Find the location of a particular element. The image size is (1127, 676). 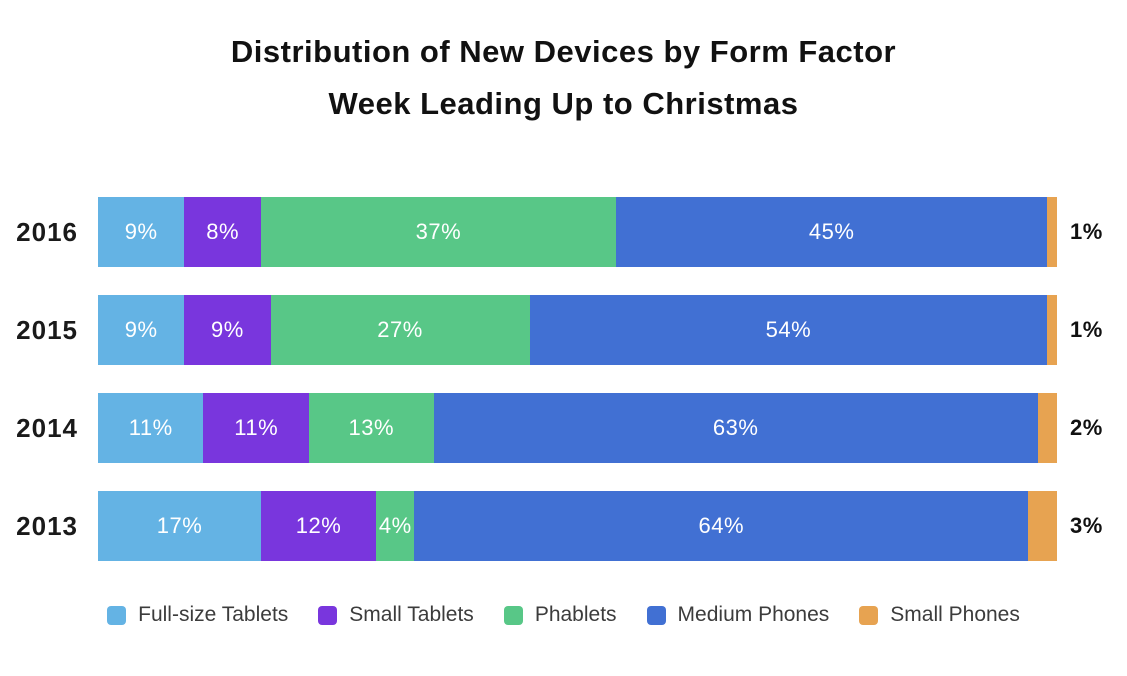

bar-track: 9% 9% 27% 54% is located at coordinates (577, 330).